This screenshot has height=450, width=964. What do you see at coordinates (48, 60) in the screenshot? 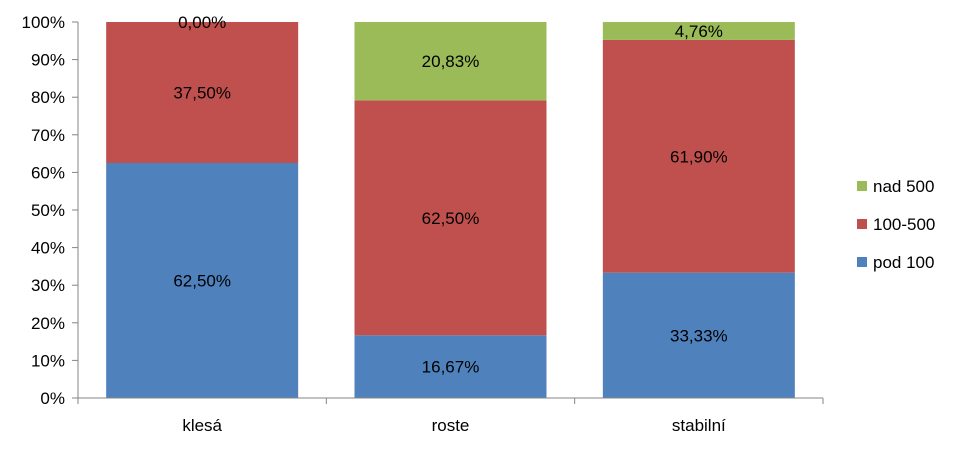
I see `y-tick-label: 90%` at bounding box center [48, 60].